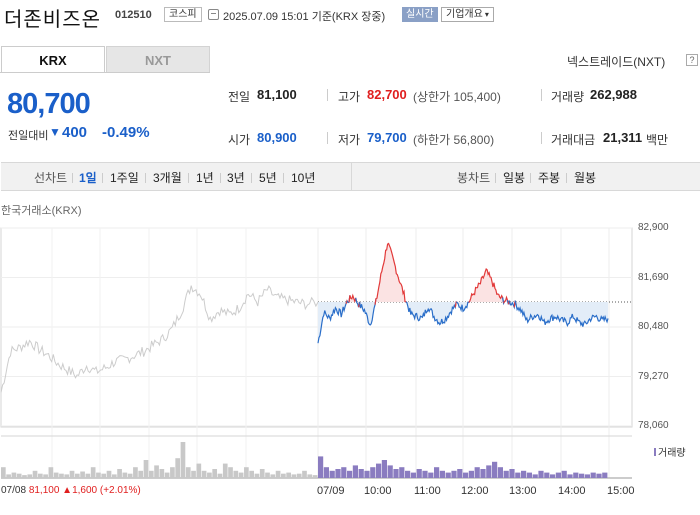  Describe the element at coordinates (514, 178) in the screenshot. I see `period-daily: 일봉` at that location.